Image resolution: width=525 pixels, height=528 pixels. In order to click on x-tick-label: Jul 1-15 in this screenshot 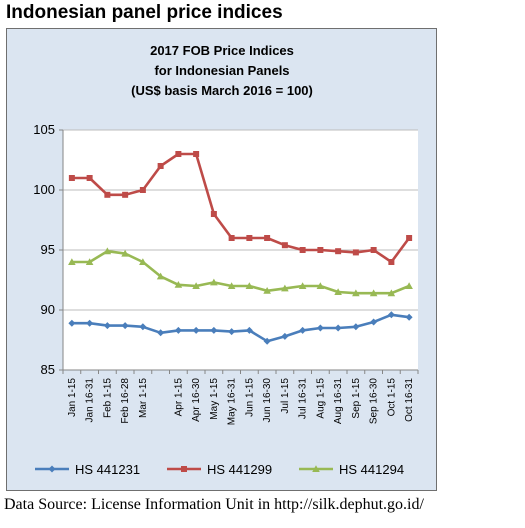, I will do `click(285, 396)`.